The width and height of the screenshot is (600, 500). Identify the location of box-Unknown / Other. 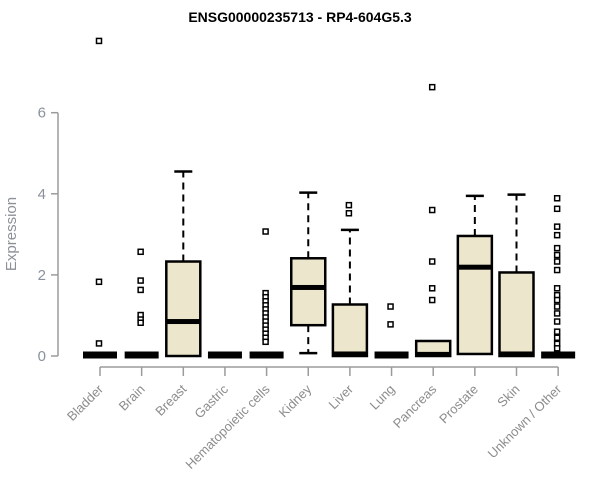
(558, 355).